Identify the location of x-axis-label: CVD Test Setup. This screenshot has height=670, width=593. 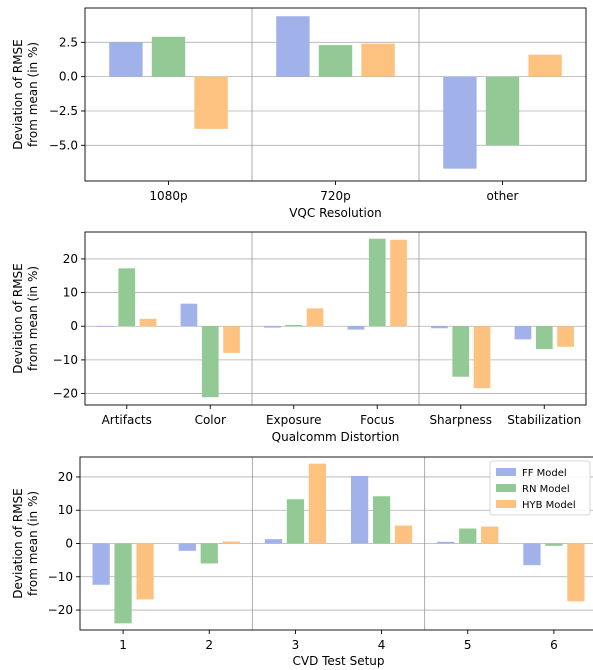
(338, 661).